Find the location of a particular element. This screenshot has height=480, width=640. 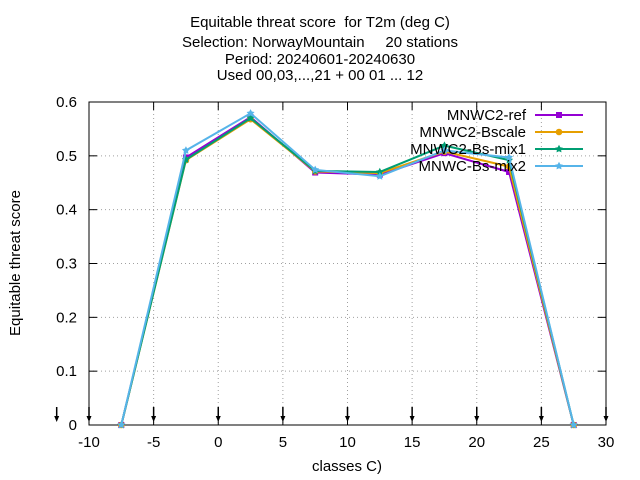

y-tick-label: 0.2 is located at coordinates (66, 317).